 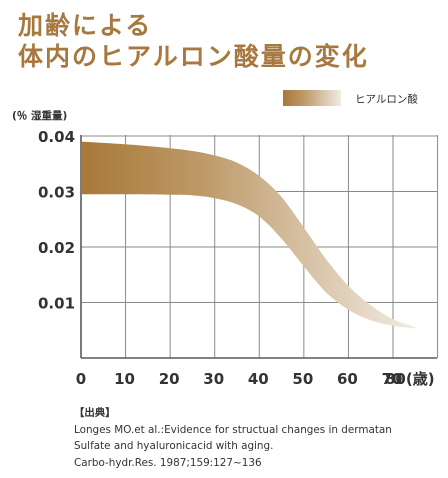 I want to click on y-axis-label: (％ 湿重量), so click(x=39, y=115).